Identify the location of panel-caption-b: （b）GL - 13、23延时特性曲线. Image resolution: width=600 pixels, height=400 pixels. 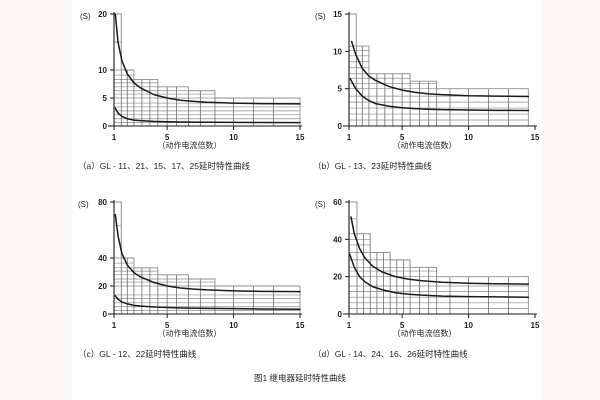
(372, 166).